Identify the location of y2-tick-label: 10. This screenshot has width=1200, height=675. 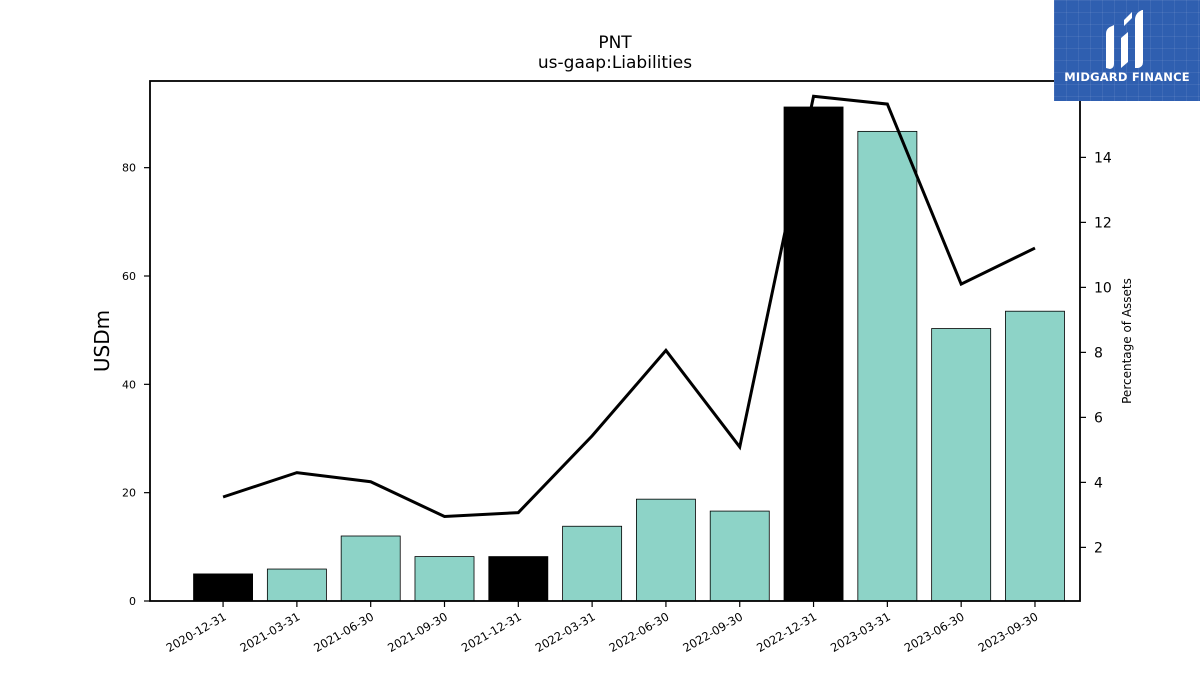
(1103, 288).